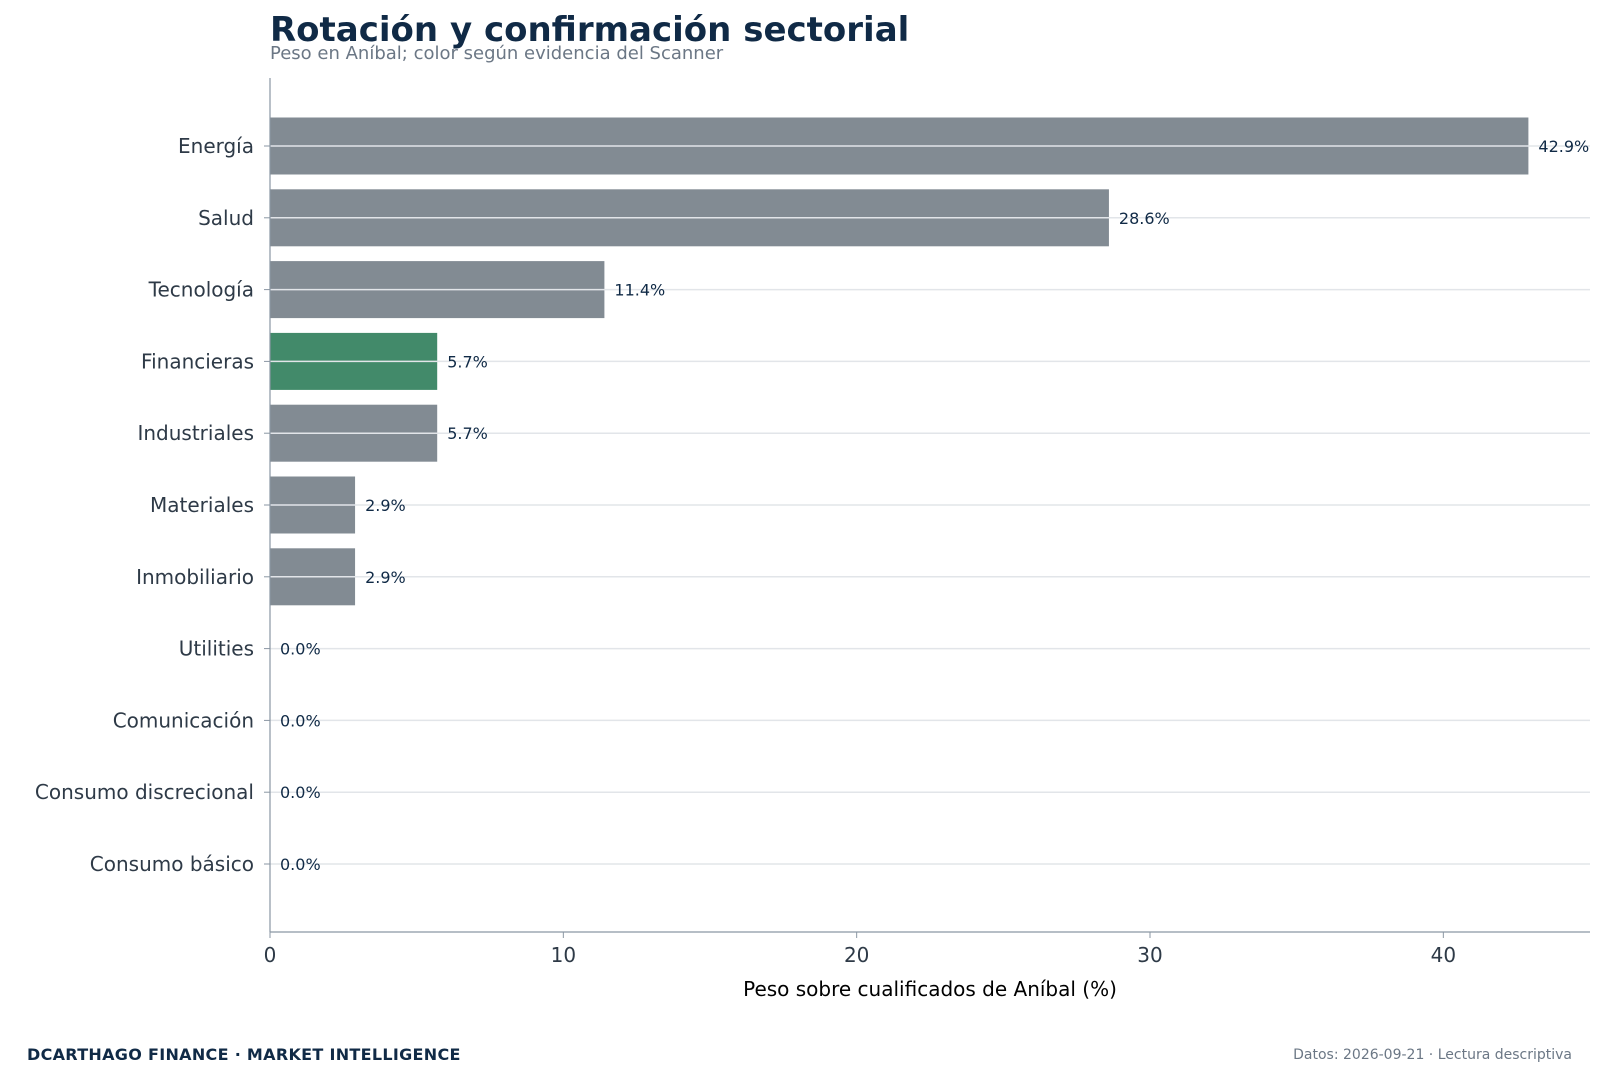 The width and height of the screenshot is (1600, 1076). Describe the element at coordinates (270, 955) in the screenshot. I see `x-tick-label-0: 0` at that location.